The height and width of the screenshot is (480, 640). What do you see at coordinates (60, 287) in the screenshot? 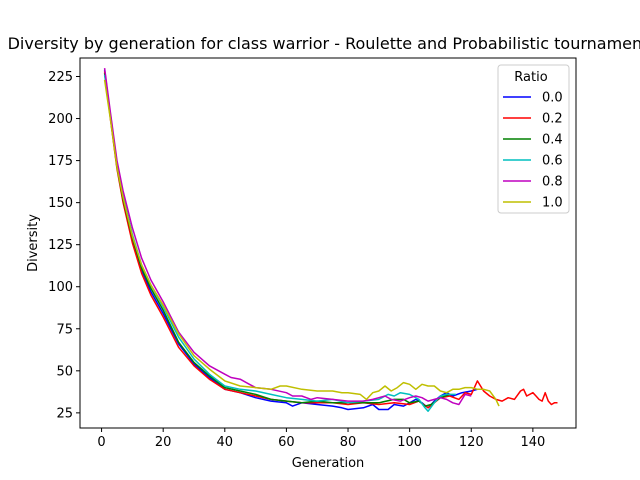
I see `y-tick-label: 100` at bounding box center [60, 287].